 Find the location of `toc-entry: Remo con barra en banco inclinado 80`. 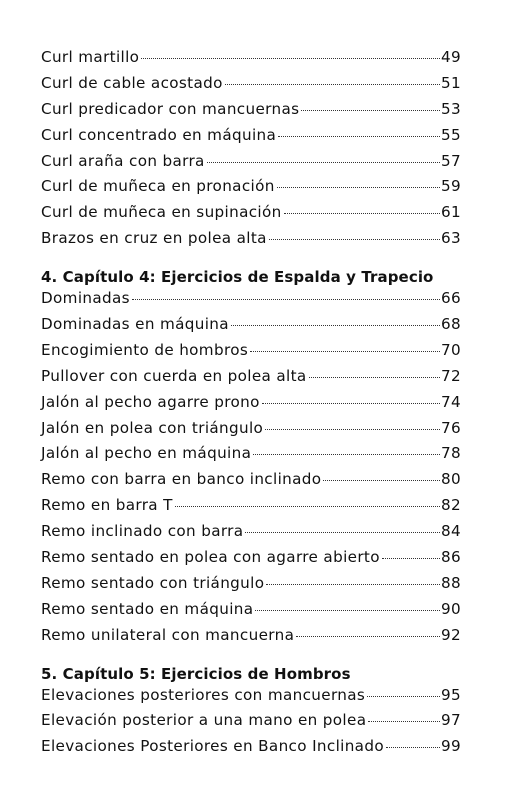

toc-entry: Remo con barra en banco inclinado 80 is located at coordinates (251, 483).